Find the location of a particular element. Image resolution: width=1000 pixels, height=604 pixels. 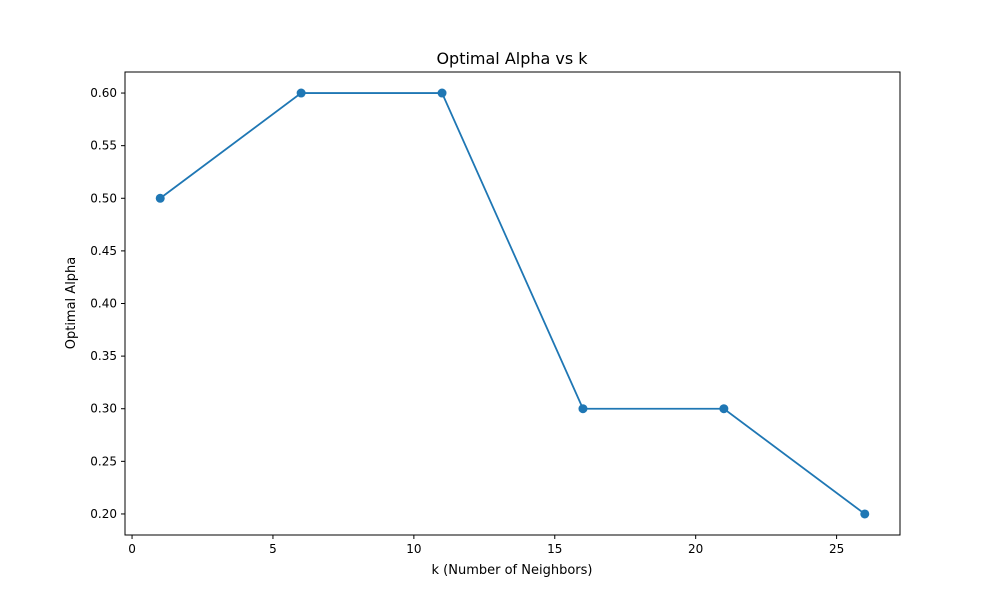

chart-title: Optimal Alpha vs k is located at coordinates (512, 58).